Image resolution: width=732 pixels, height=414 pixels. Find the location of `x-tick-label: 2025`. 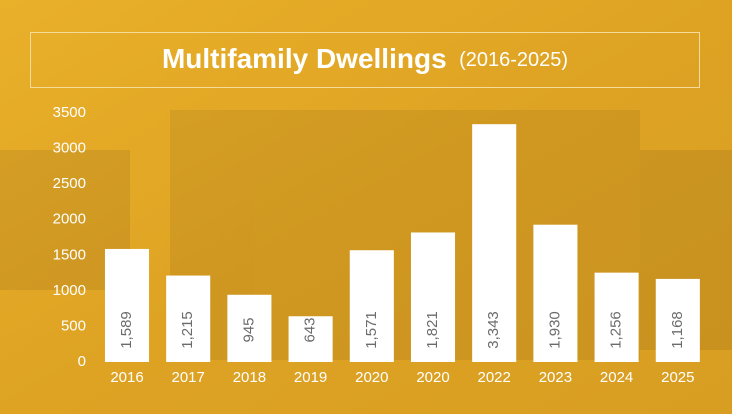

x-tick-label: 2025 is located at coordinates (677, 377).